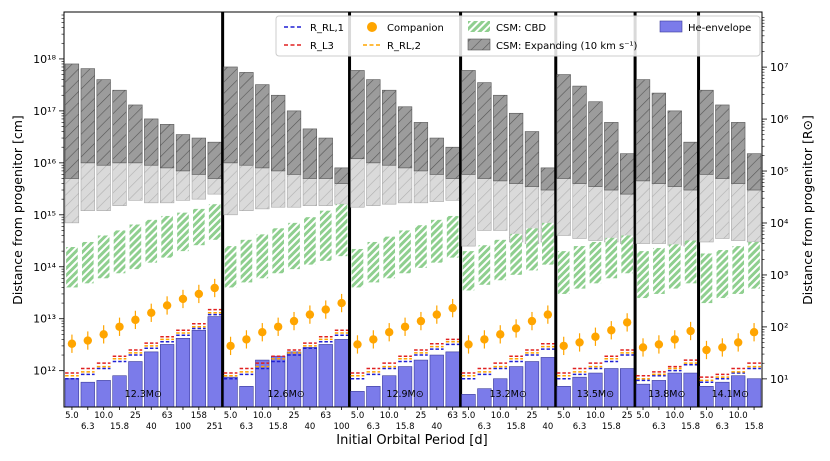 The width and height of the screenshot is (830, 461). Describe the element at coordinates (167, 416) in the screenshot. I see `x-tick-label: 63` at that location.